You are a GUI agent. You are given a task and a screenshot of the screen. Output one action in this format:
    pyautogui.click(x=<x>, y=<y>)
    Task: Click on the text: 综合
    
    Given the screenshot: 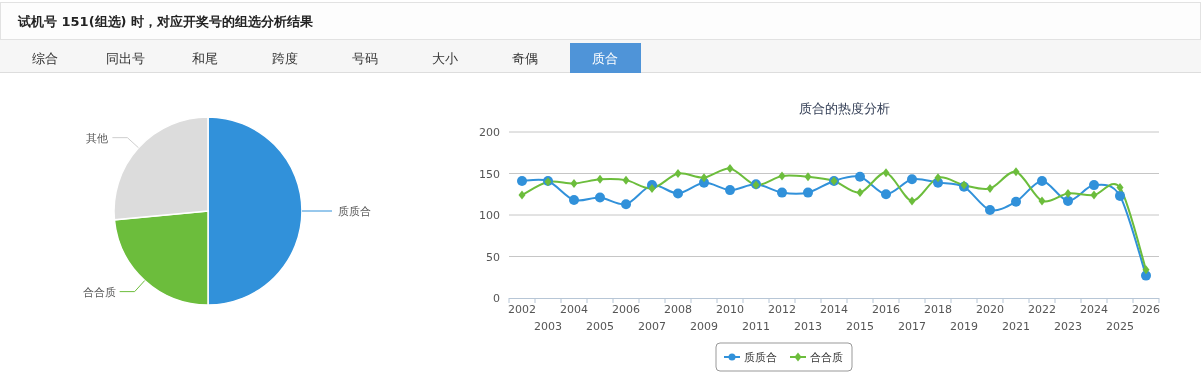 What is the action you would take?
    pyautogui.click(x=45, y=58)
    